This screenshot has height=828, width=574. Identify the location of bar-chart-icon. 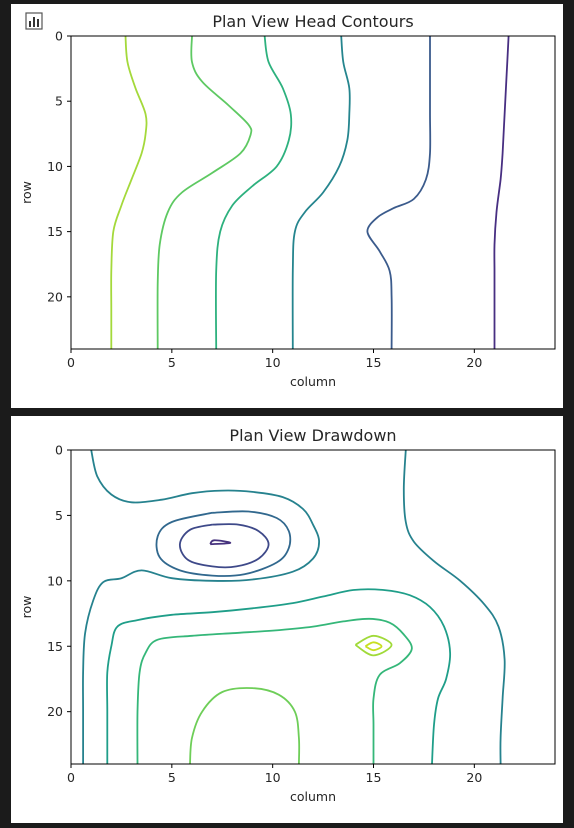
(34, 21).